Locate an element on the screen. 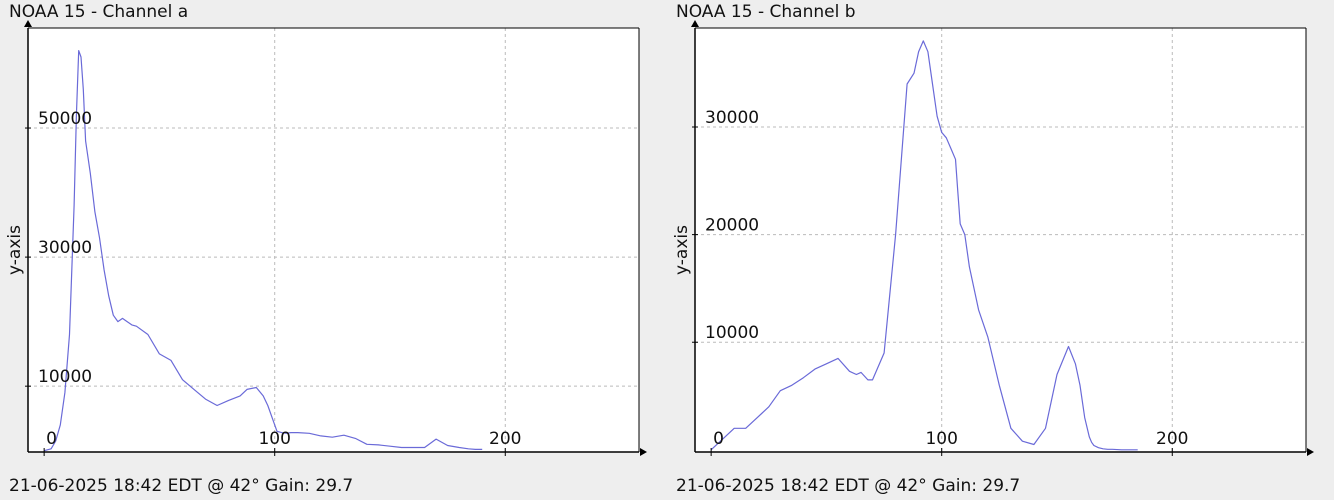 This screenshot has height=500, width=1334. chart-title: NOAA 15 - Channel a is located at coordinates (99, 12).